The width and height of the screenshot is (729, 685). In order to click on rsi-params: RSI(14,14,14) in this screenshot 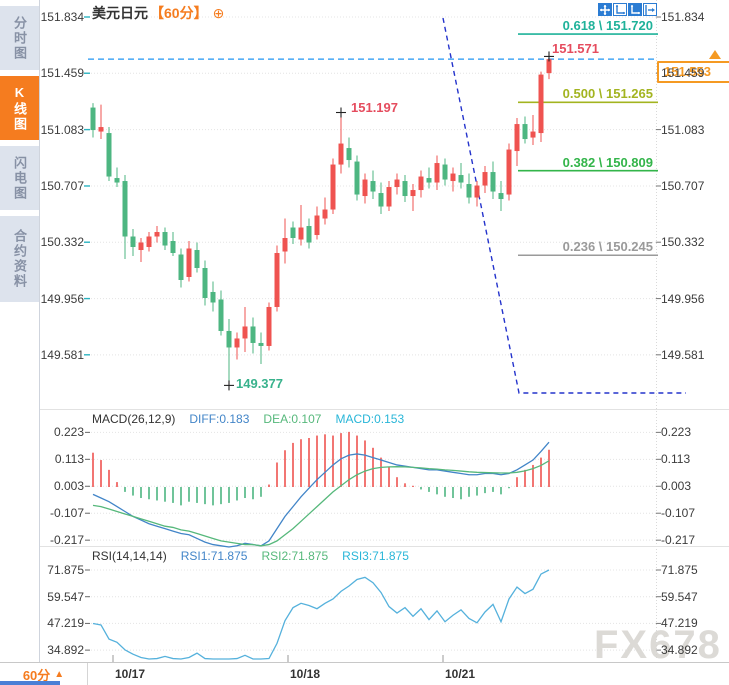, I will do `click(129, 556)`.